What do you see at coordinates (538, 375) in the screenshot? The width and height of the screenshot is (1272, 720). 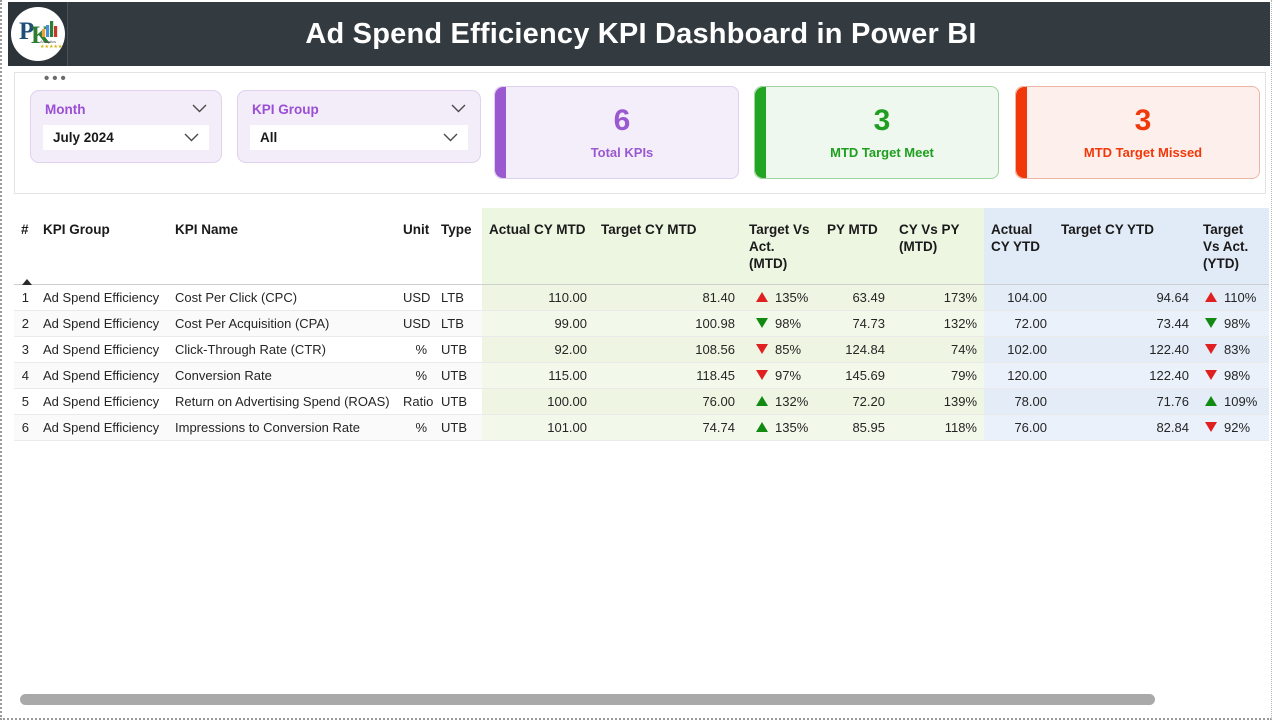 I see `cell-act_mtd: 115.00` at bounding box center [538, 375].